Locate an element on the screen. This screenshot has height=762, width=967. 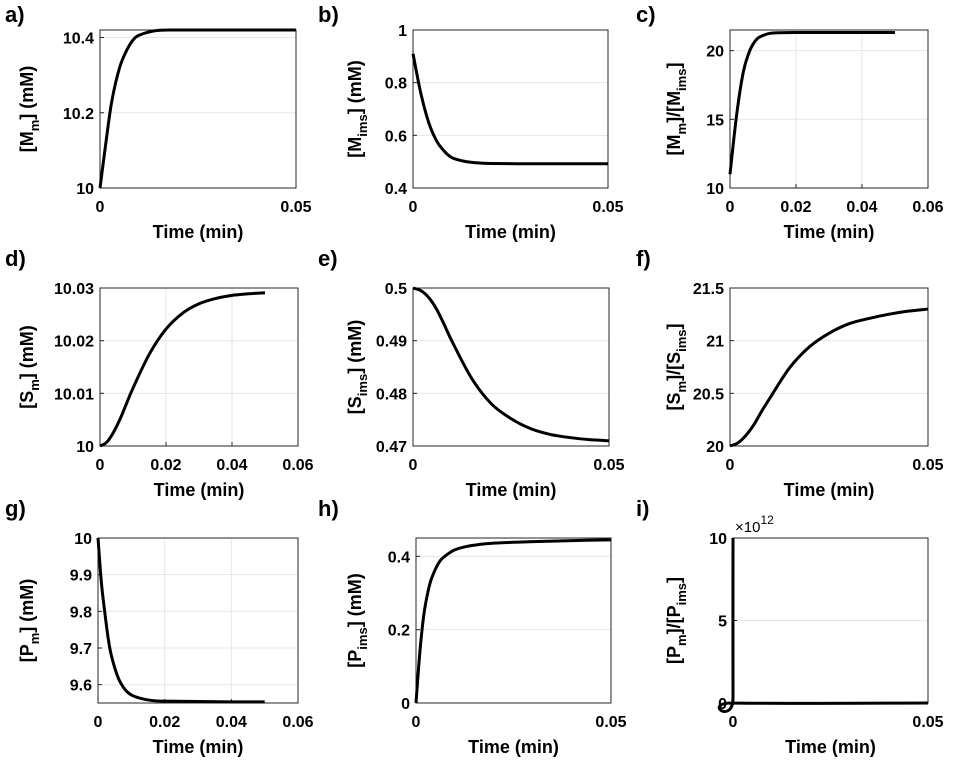
y-tick-label: 10.2 is located at coordinates (78, 114).